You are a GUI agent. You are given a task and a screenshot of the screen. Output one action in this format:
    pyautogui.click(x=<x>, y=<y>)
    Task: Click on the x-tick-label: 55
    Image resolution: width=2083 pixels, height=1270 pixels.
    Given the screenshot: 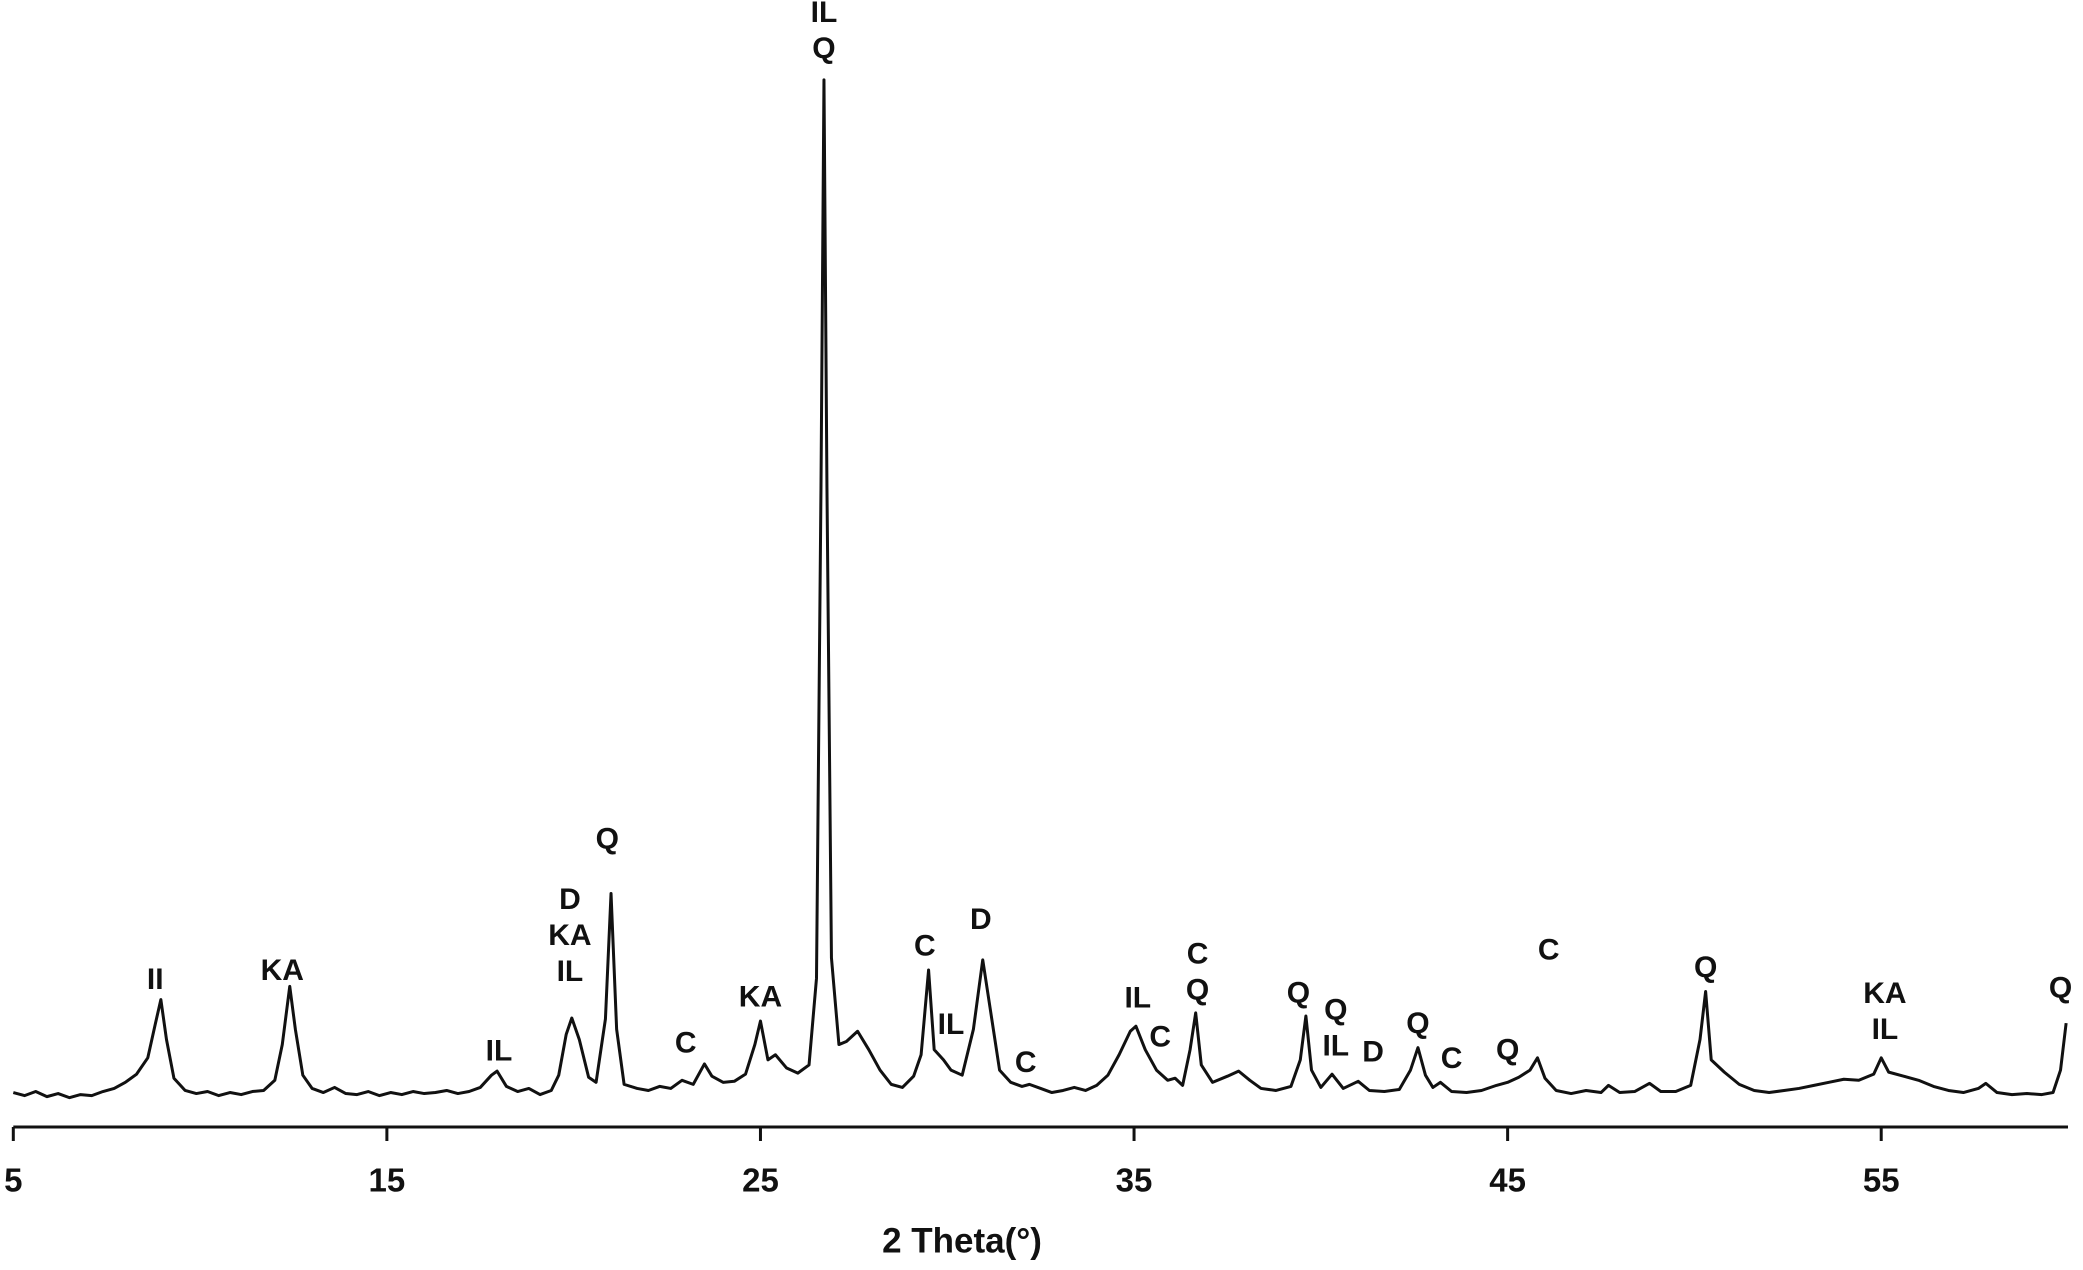 What is the action you would take?
    pyautogui.click(x=1881, y=1180)
    